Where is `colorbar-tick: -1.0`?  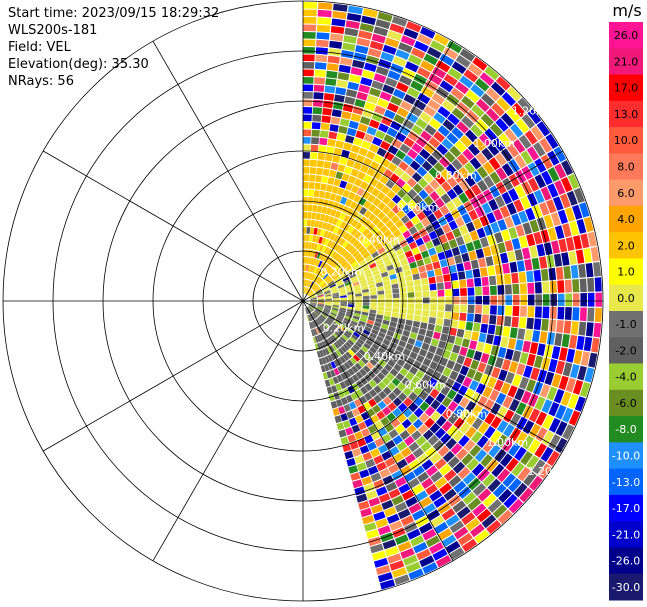
colorbar-tick: -1.0 is located at coordinates (625, 324).